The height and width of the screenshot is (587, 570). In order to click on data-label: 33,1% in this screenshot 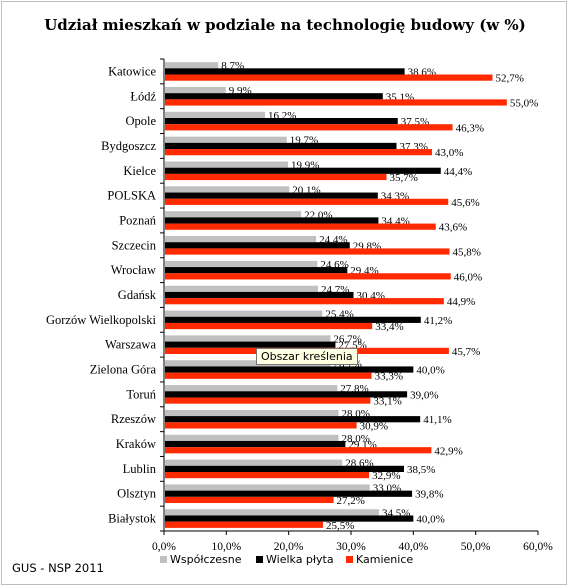, I will do `click(387, 402)`.